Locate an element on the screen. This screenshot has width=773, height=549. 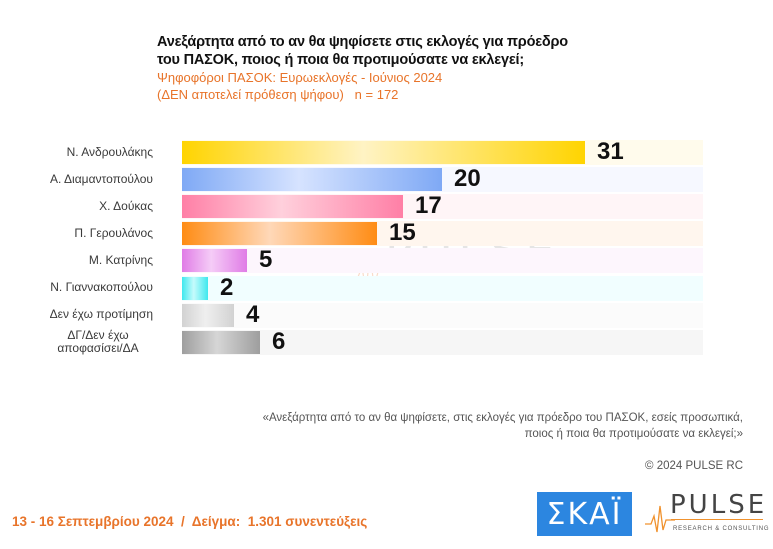
skai-logo-text: ΣΚΑΪ is located at coordinates (584, 514).